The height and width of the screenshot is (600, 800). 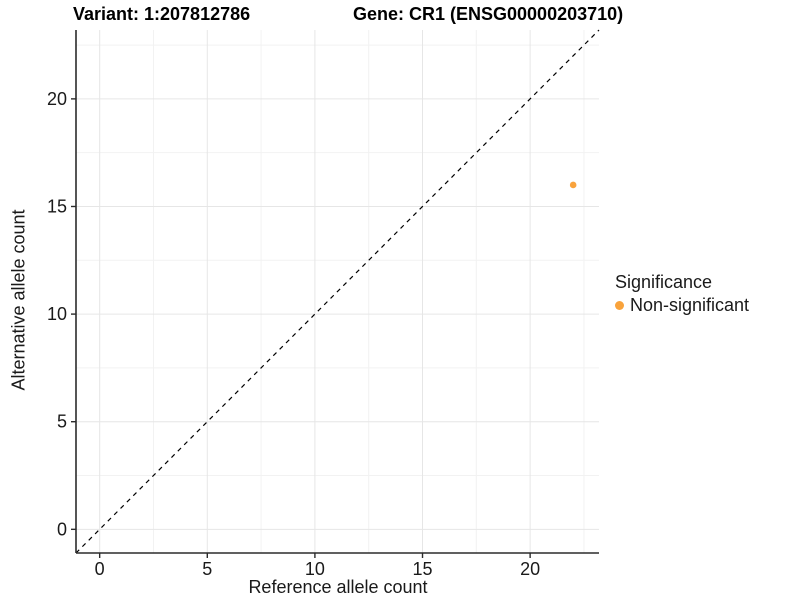 What do you see at coordinates (690, 305) in the screenshot?
I see `legend-item-label: Non-significant` at bounding box center [690, 305].